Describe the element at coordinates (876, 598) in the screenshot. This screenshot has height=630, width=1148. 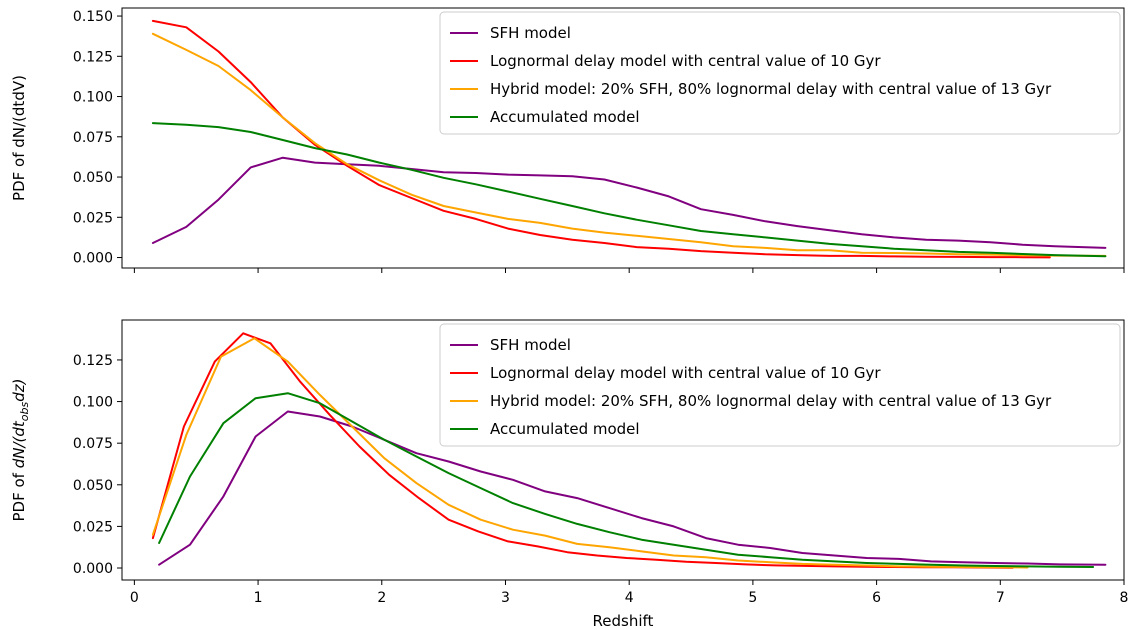
I see `x-tick-label: 6` at that location.